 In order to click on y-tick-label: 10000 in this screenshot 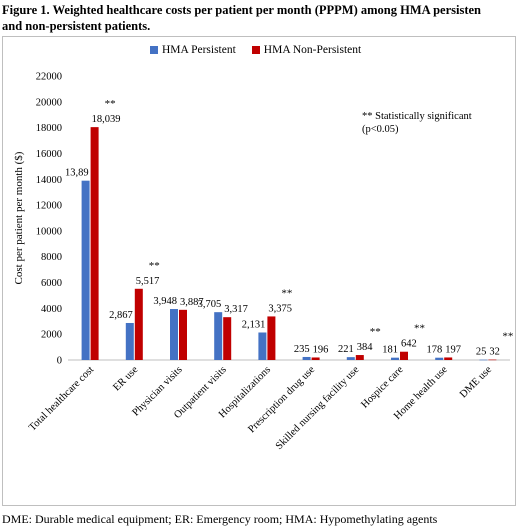, I will do `click(49, 231)`.